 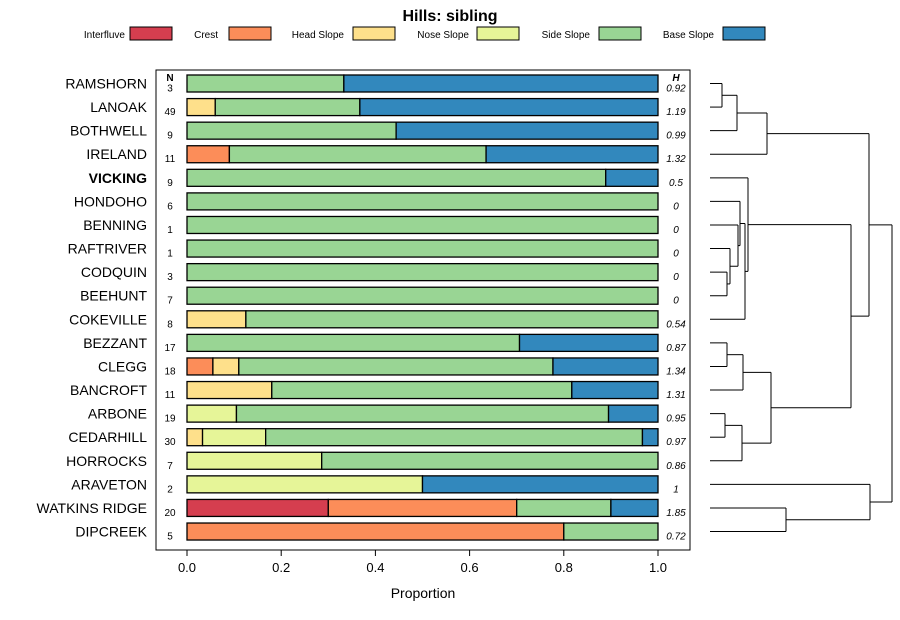 What do you see at coordinates (111, 532) in the screenshot?
I see `category-label-dipcreek: DIPCREEK` at bounding box center [111, 532].